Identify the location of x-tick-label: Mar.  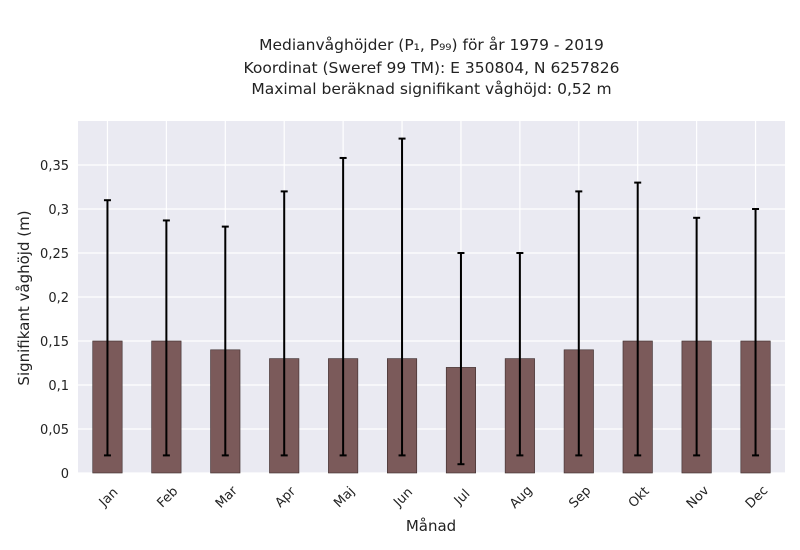
(227, 497).